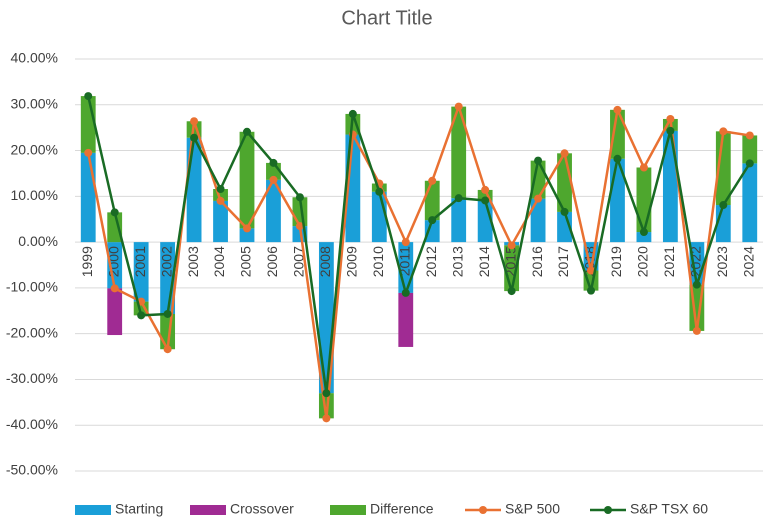 This screenshot has width=775, height=528. Describe the element at coordinates (34, 149) in the screenshot. I see `y-tick-label: 20.00%` at that location.